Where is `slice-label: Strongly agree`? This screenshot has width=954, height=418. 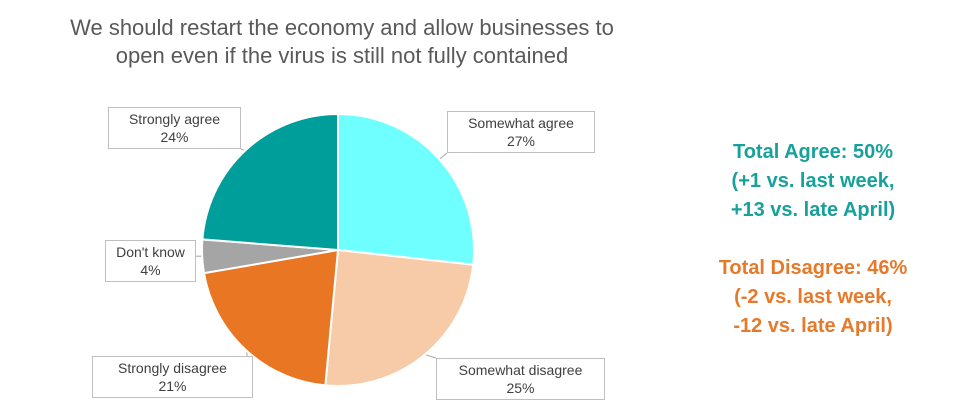
slice-label: Strongly agree is located at coordinates (174, 119).